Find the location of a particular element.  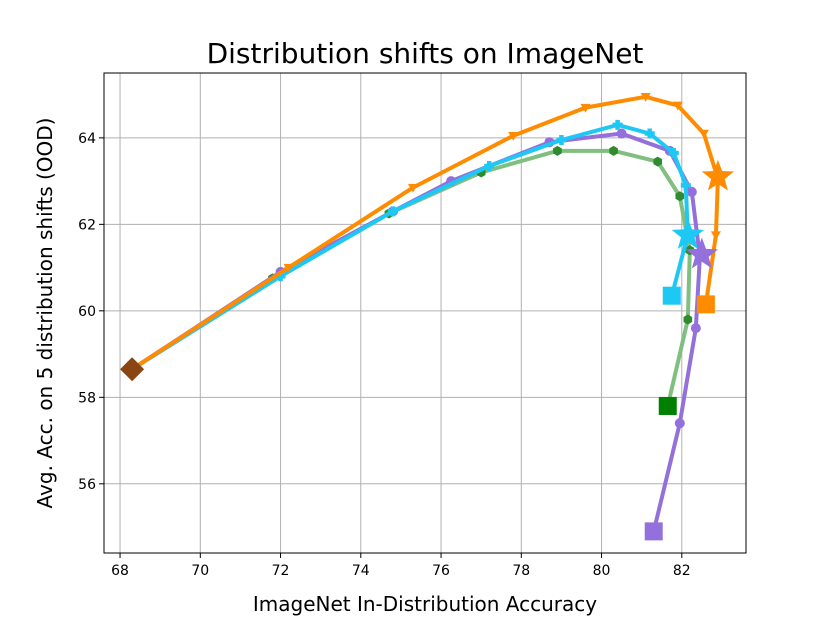

y-tick-label: 64 is located at coordinates (87, 139).